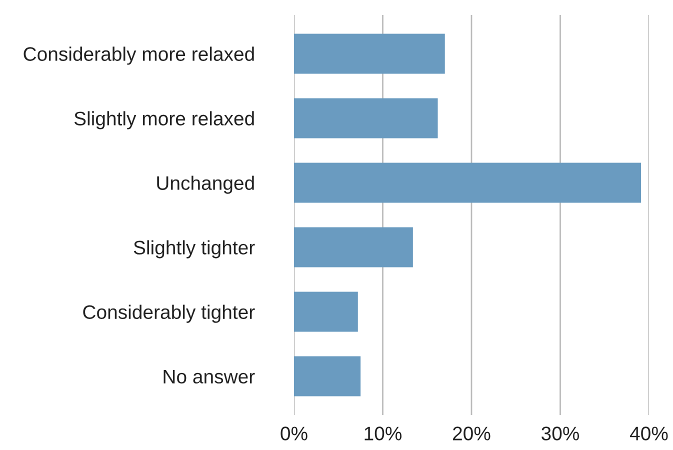 This screenshot has height=450, width=673. What do you see at coordinates (294, 433) in the screenshot?
I see `x-tick-label: 0%` at bounding box center [294, 433].